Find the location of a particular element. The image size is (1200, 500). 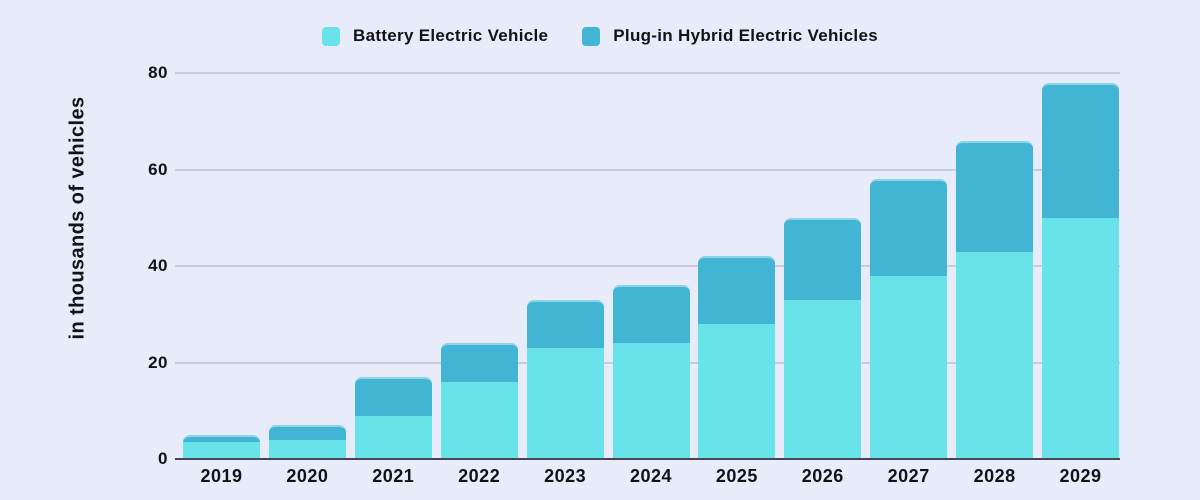

bar-segment-battery-electric-2024 is located at coordinates (651, 401).